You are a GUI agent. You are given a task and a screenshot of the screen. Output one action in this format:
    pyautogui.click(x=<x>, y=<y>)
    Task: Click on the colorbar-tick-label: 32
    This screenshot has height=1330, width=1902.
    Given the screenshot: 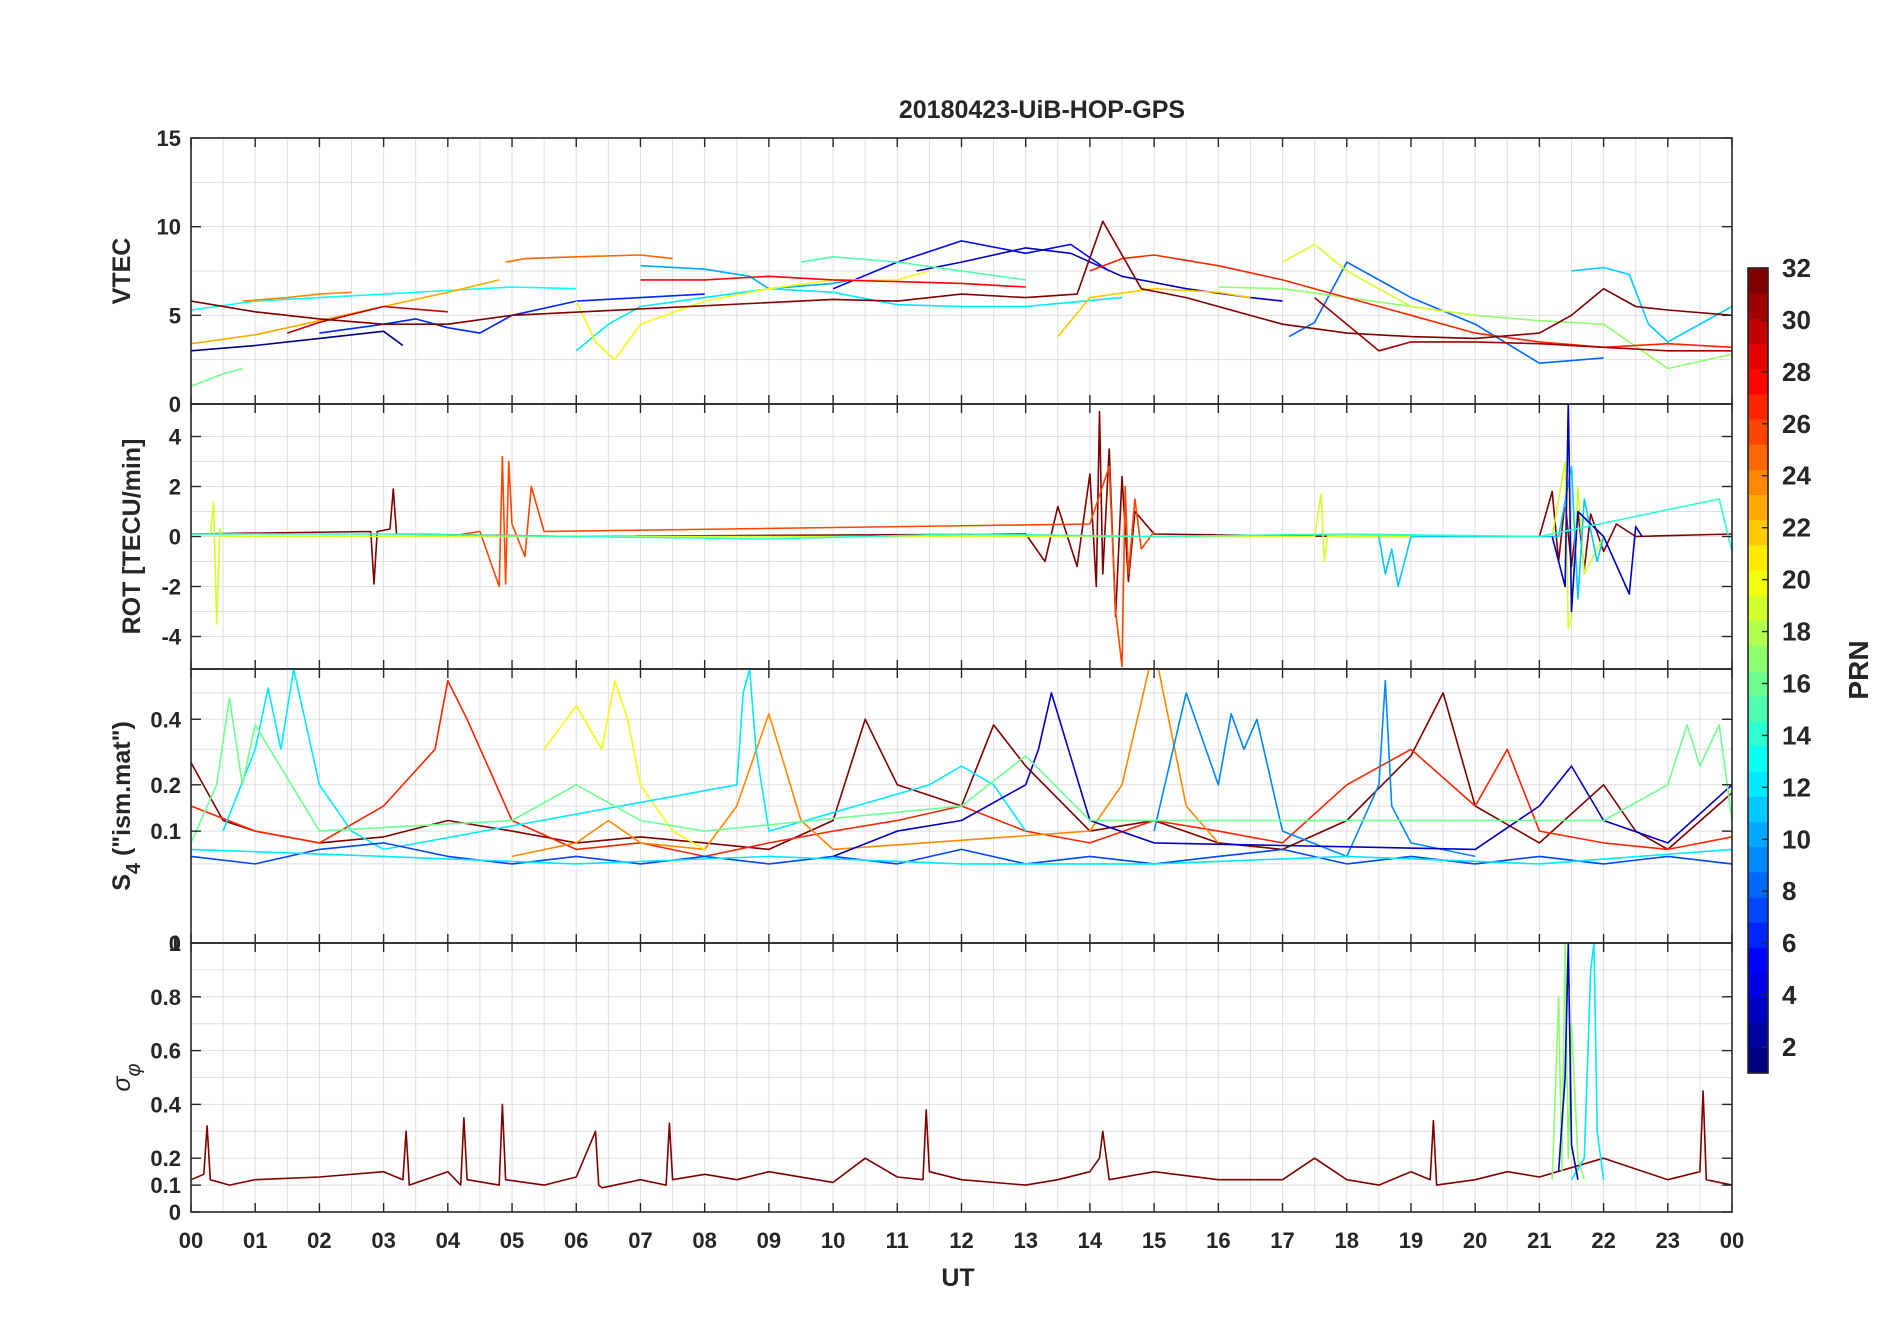 What is the action you would take?
    pyautogui.click(x=1796, y=268)
    